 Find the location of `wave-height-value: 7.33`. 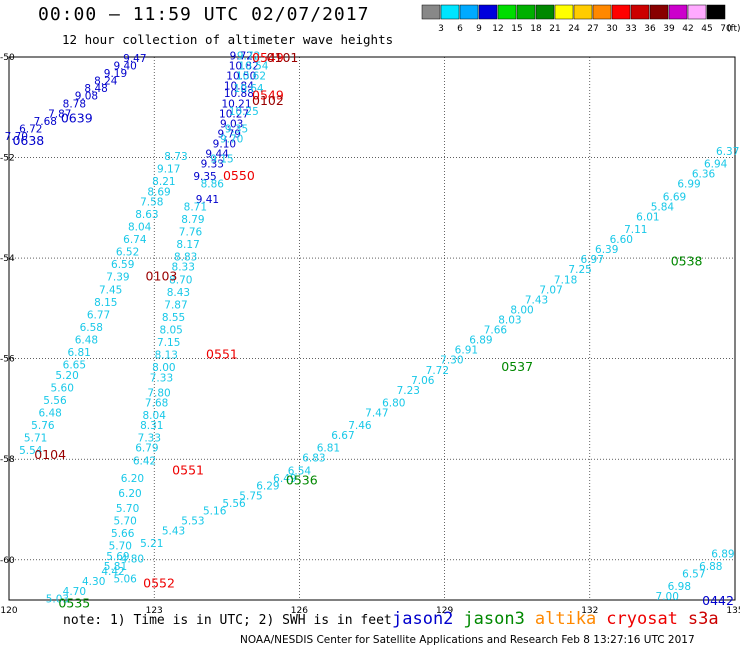

wave-height-value: 7.33 is located at coordinates (149, 439).